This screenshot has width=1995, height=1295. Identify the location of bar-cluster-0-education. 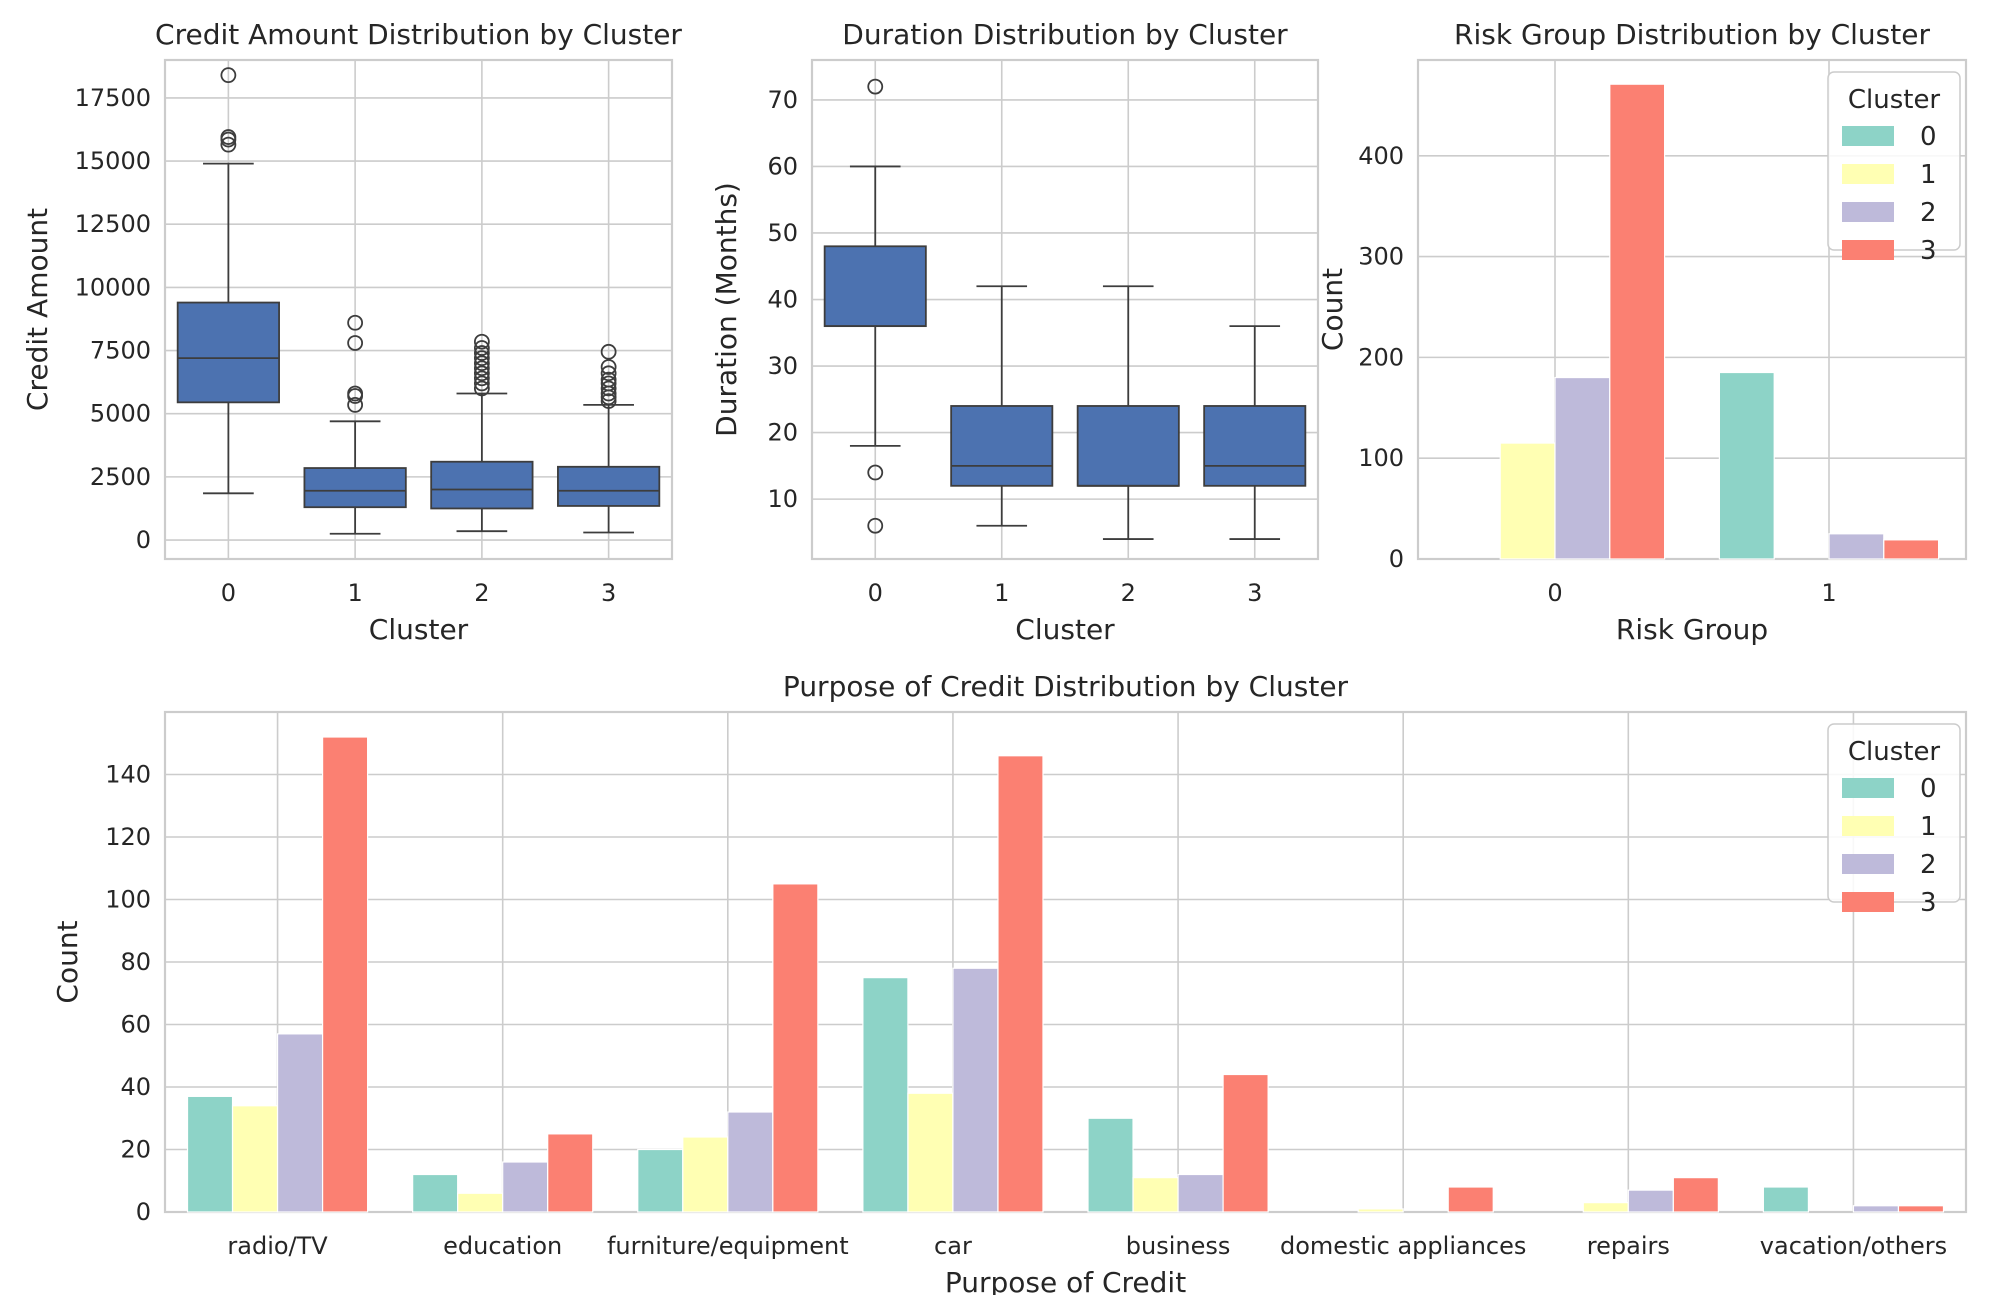
(435, 1193).